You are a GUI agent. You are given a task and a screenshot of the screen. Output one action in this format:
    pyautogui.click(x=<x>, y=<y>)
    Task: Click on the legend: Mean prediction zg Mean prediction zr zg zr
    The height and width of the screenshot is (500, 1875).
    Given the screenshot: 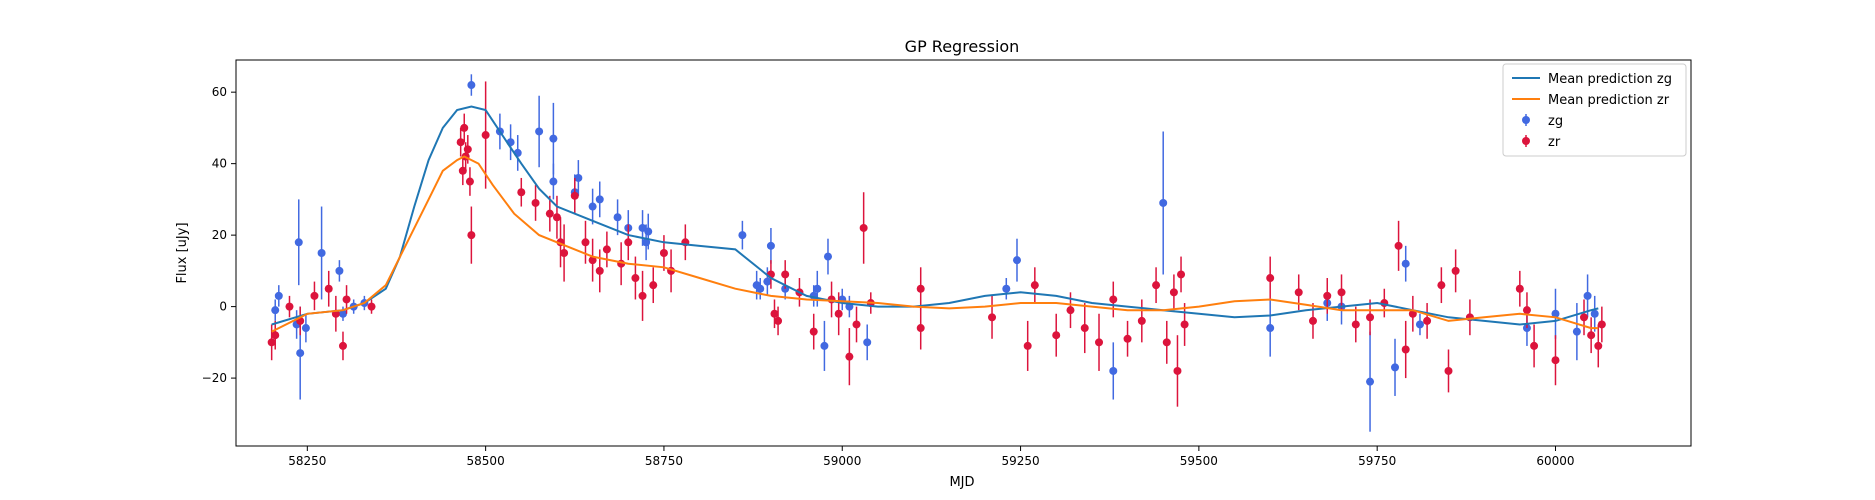 What is the action you would take?
    pyautogui.click(x=1594, y=110)
    